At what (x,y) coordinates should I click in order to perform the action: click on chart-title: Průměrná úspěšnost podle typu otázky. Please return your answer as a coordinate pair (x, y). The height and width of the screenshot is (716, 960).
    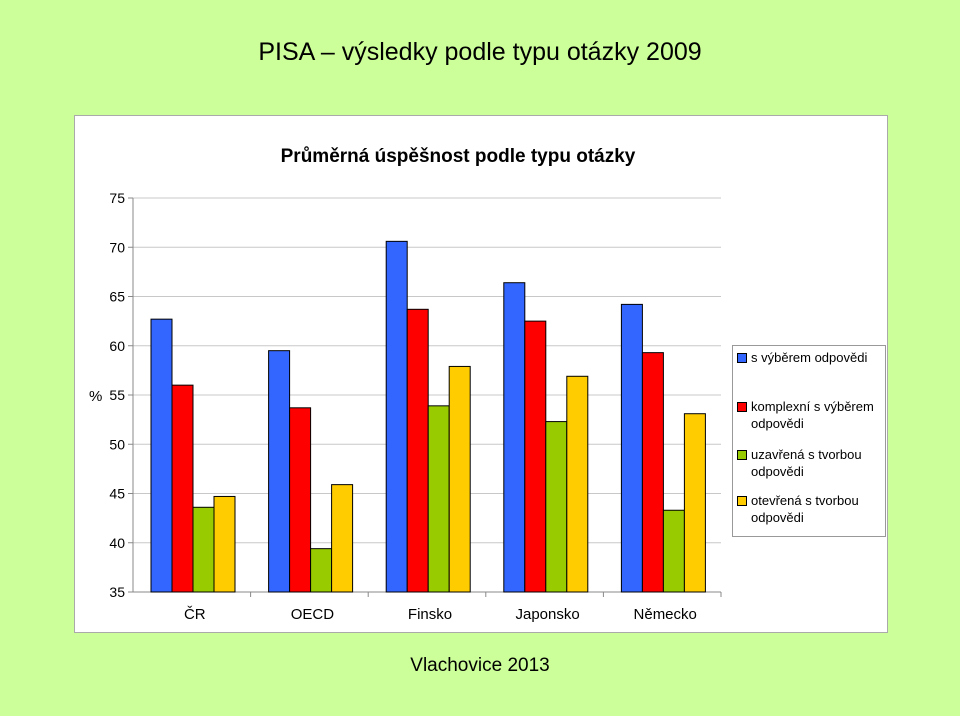
    Looking at the image, I should click on (458, 156).